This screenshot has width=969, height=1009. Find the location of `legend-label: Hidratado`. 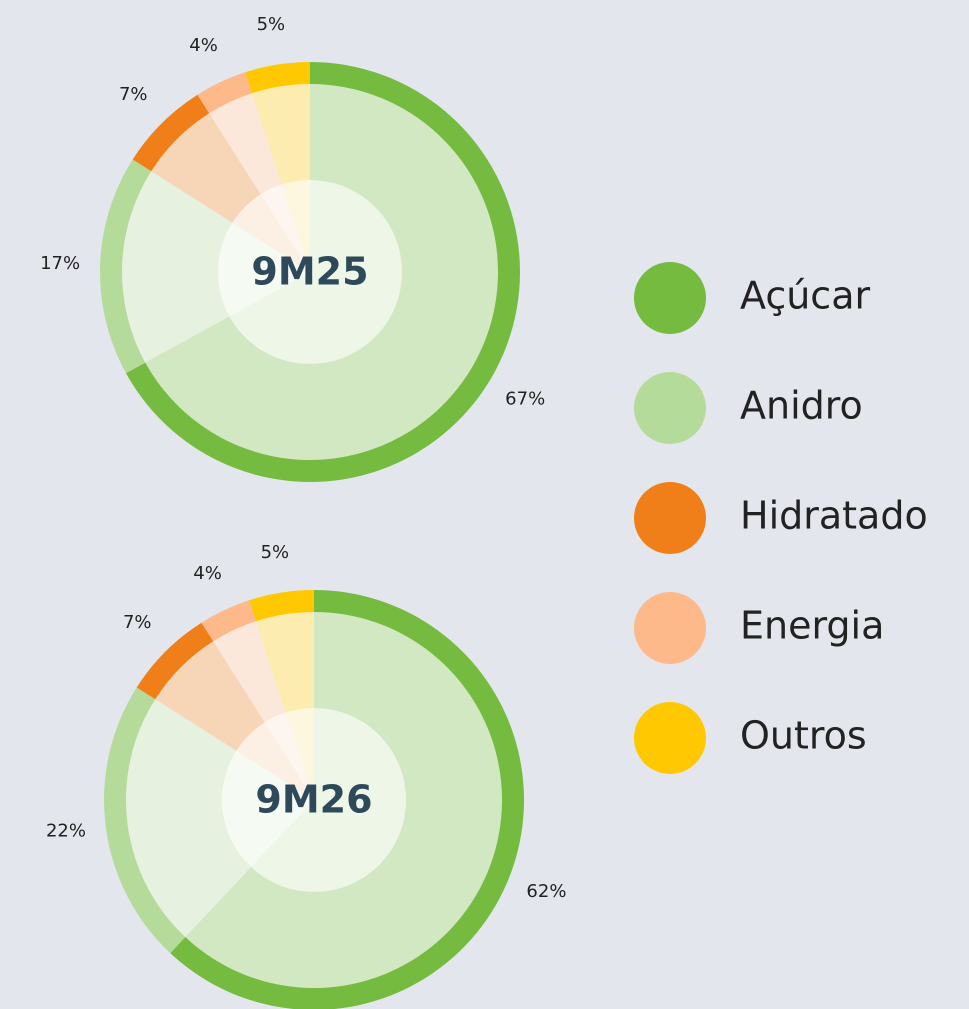

legend-label: Hidratado is located at coordinates (834, 516).